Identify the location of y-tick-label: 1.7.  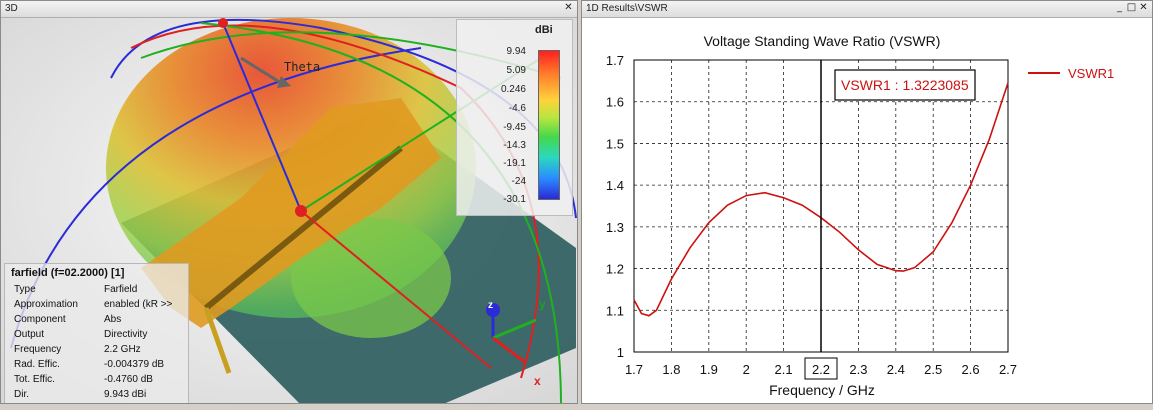
(615, 60).